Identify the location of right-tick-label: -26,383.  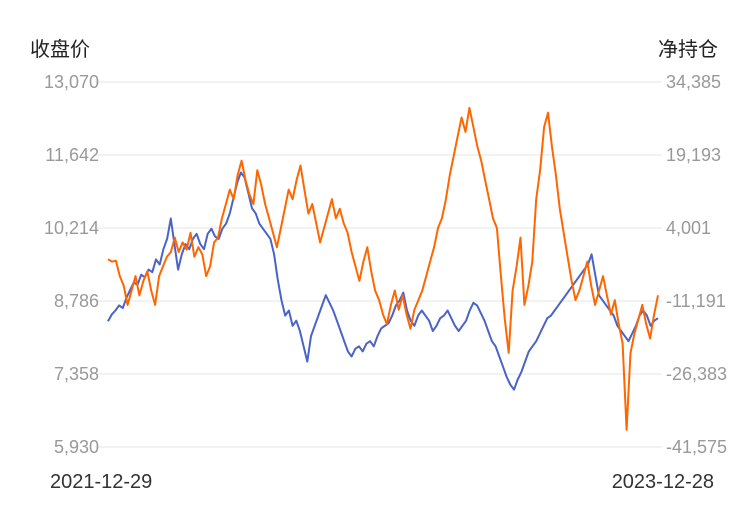
(696, 374).